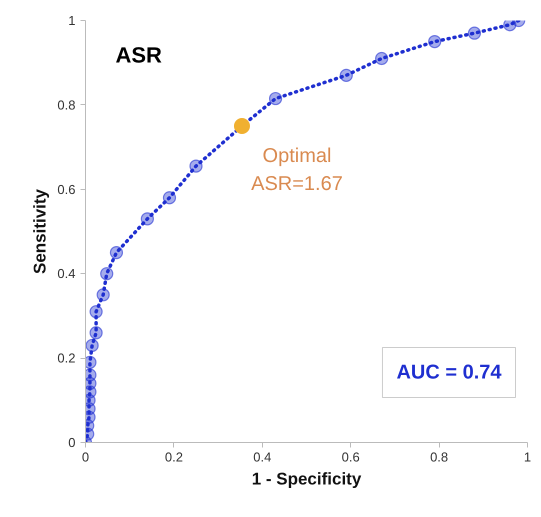 The height and width of the screenshot is (517, 541). I want to click on x-tick-label: 0.8, so click(439, 457).